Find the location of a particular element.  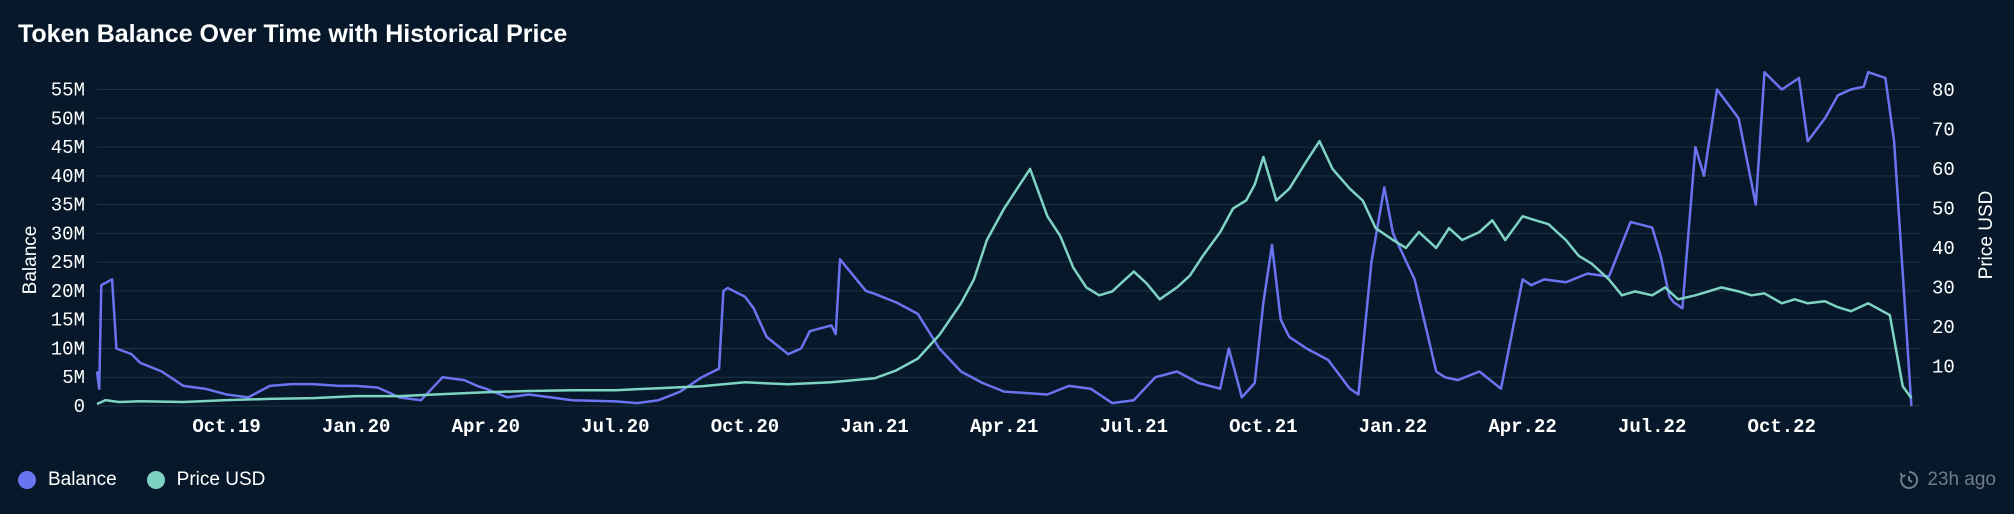

y2-tick-label: 70 is located at coordinates (1943, 130).